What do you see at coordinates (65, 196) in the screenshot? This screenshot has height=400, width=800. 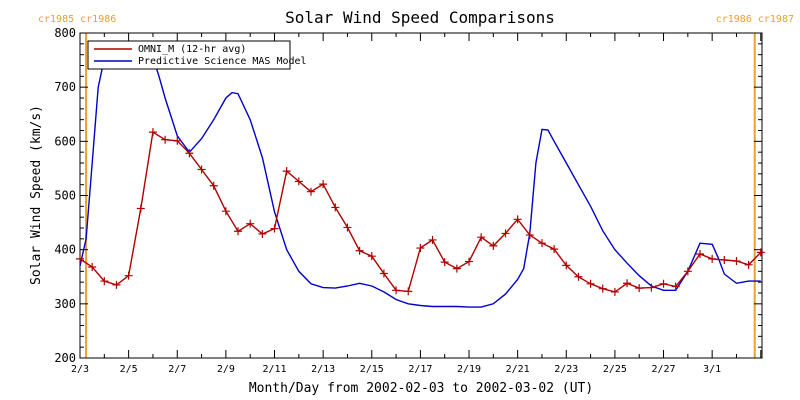 I see `y-tick-label: 500` at bounding box center [65, 196].